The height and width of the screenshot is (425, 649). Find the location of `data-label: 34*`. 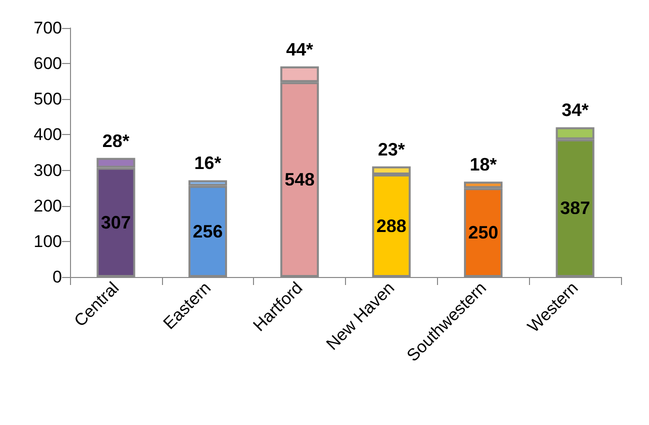

data-label: 34* is located at coordinates (575, 110).